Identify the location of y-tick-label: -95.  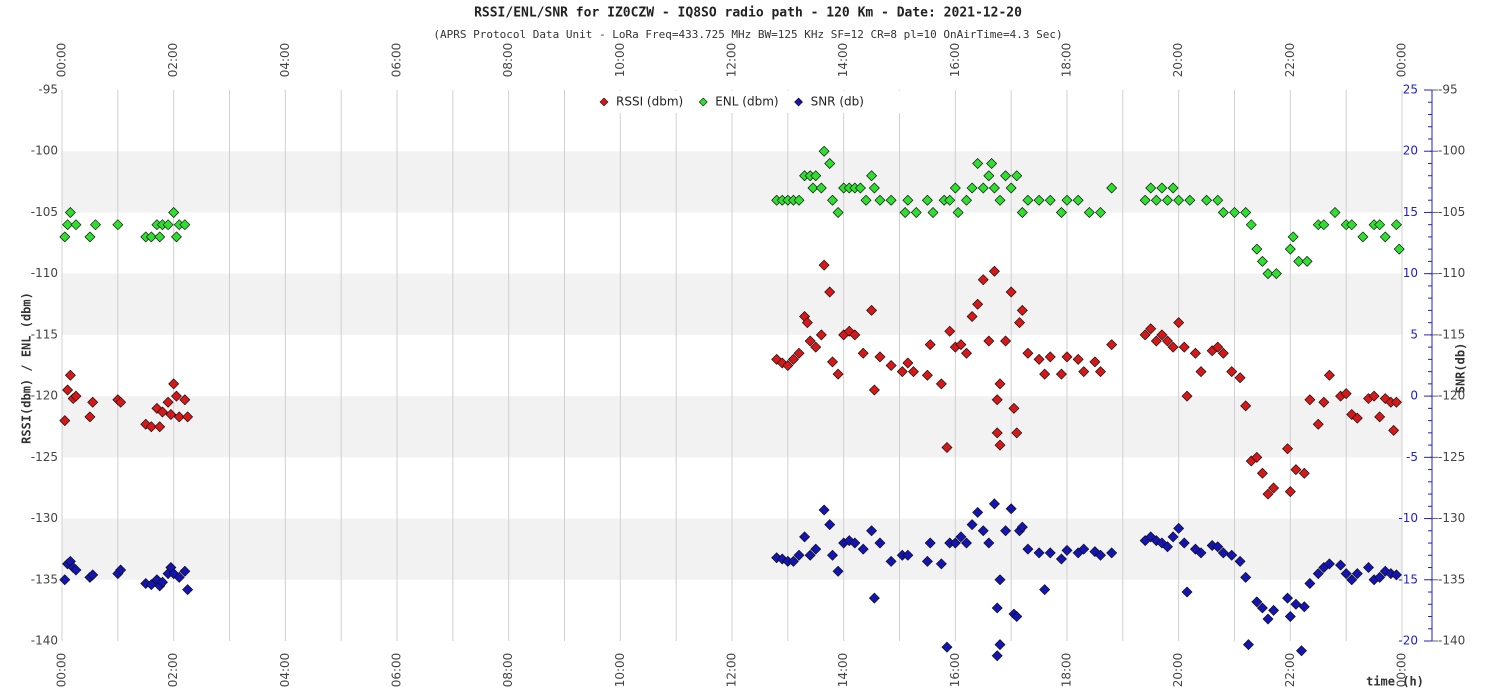
(48, 90).